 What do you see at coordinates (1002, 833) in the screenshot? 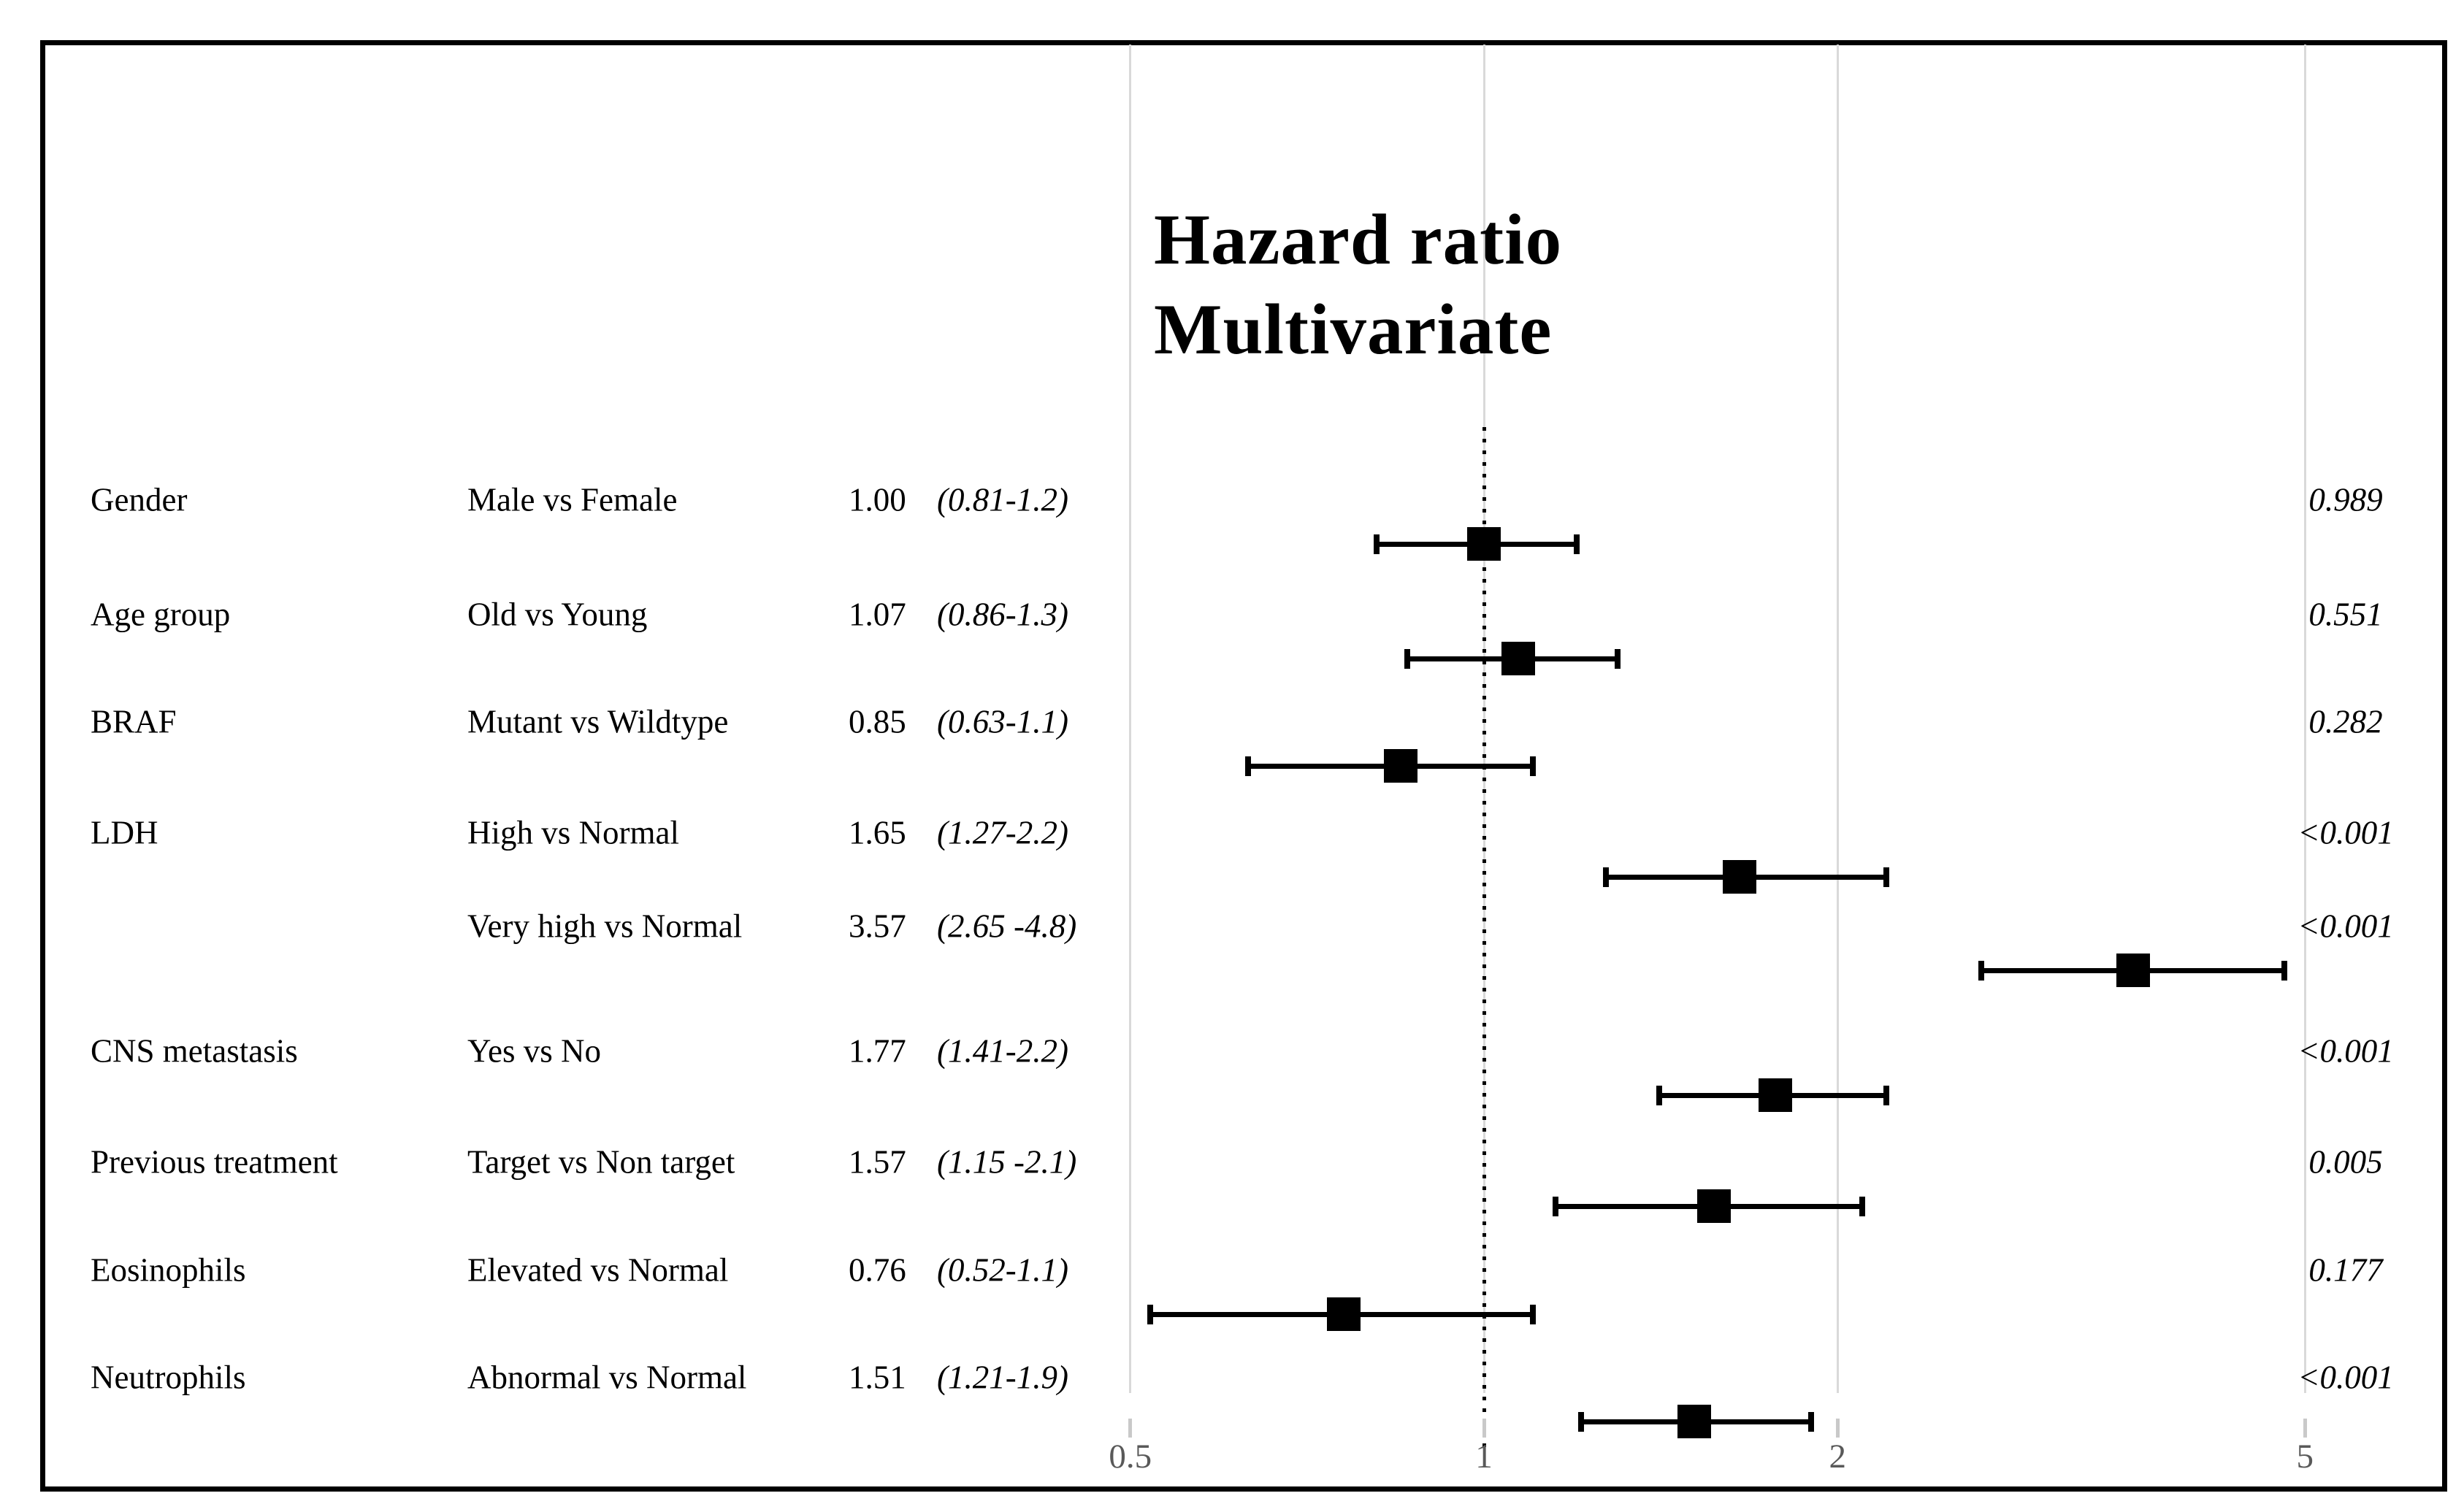
I see `row-confidence-interval: (1.27-2.2)` at bounding box center [1002, 833].